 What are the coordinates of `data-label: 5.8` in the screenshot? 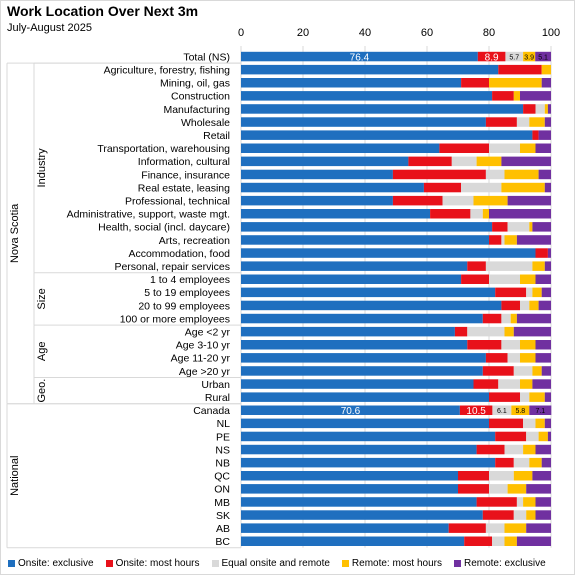 It's located at (520, 411).